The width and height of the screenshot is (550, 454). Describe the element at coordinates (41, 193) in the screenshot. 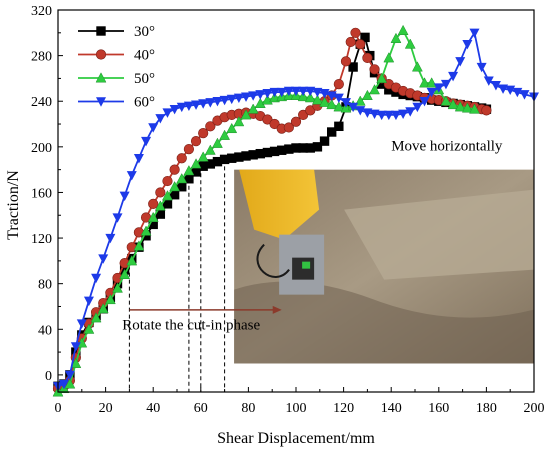

I see `y-tick-label: 160` at that location.